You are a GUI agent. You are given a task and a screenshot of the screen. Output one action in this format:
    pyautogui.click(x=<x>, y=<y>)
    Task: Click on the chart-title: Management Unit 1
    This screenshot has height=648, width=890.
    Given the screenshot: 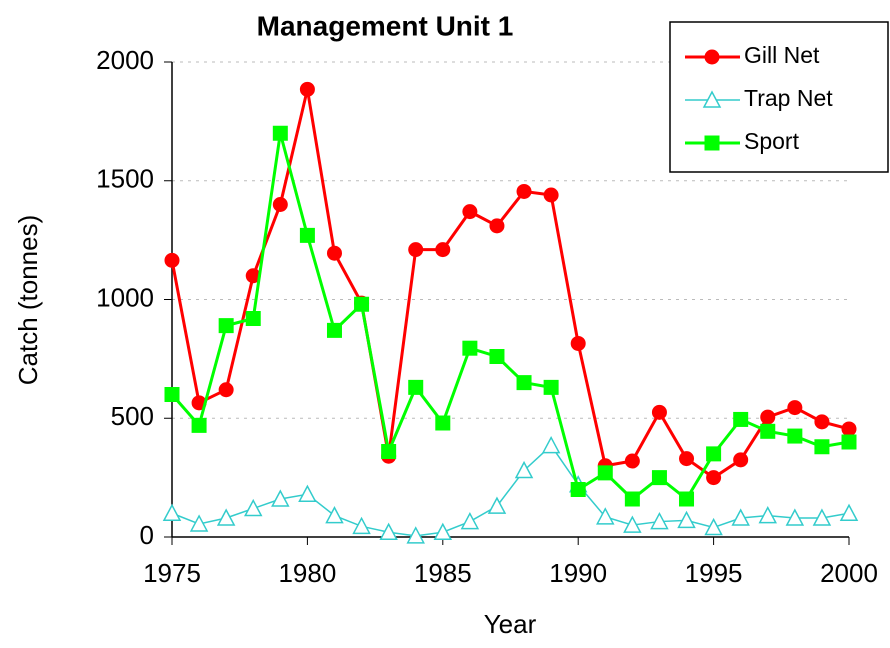 What is the action you would take?
    pyautogui.click(x=385, y=25)
    